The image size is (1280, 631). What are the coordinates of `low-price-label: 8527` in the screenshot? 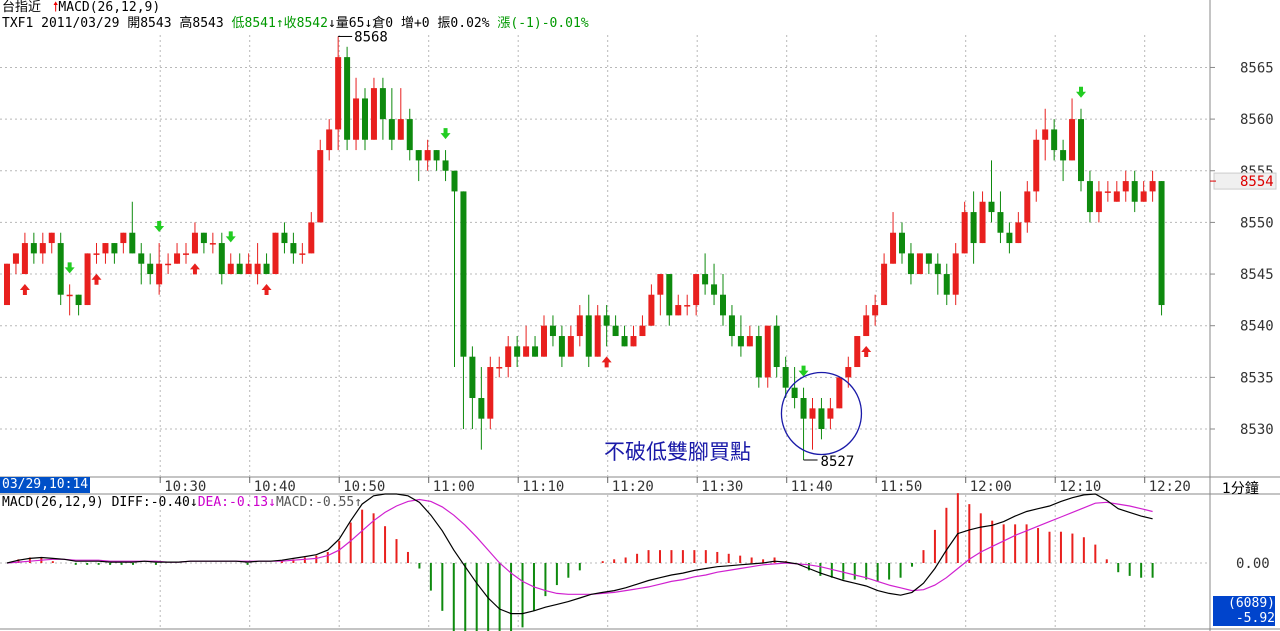 It's located at (838, 462).